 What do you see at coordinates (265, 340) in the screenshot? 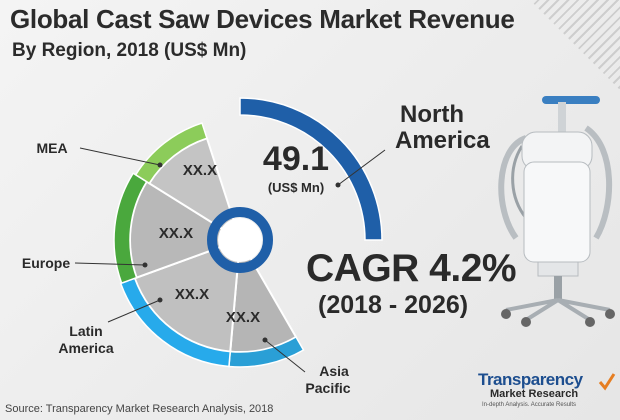
I see `leader-dot-asia-pacific` at bounding box center [265, 340].